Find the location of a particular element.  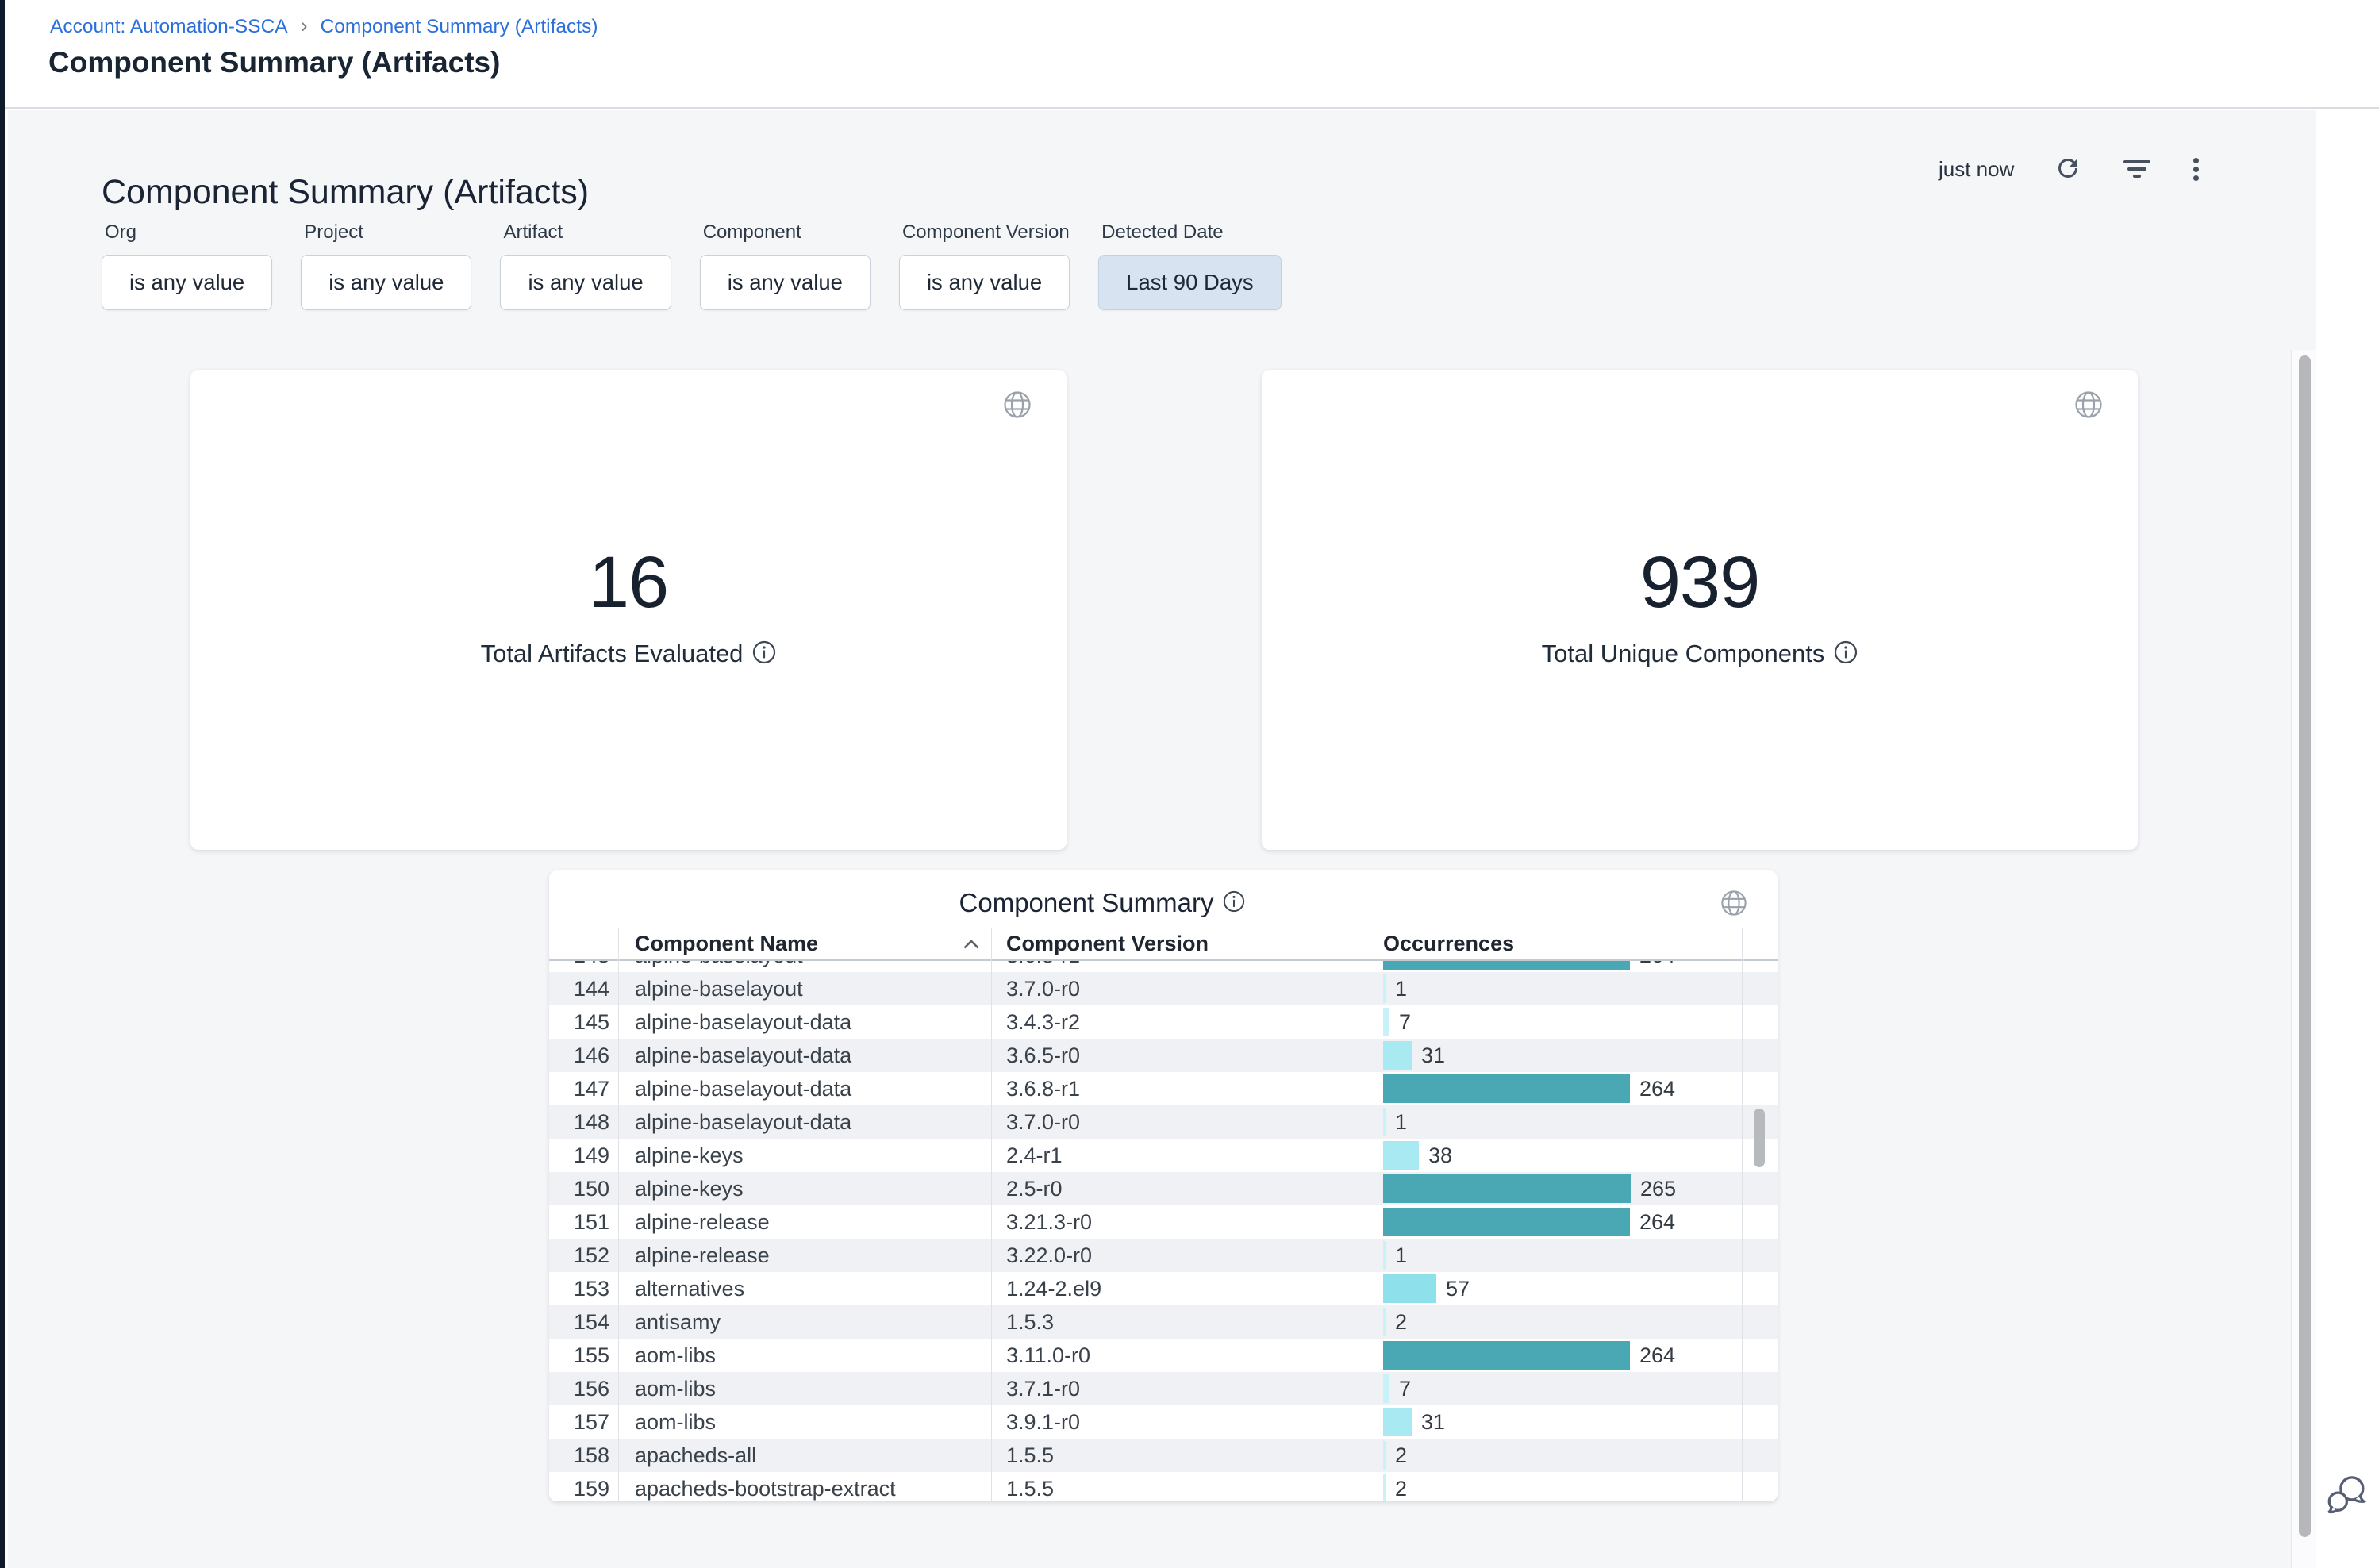

component-version-cell: 3.22.0-r0 is located at coordinates (1049, 1255).